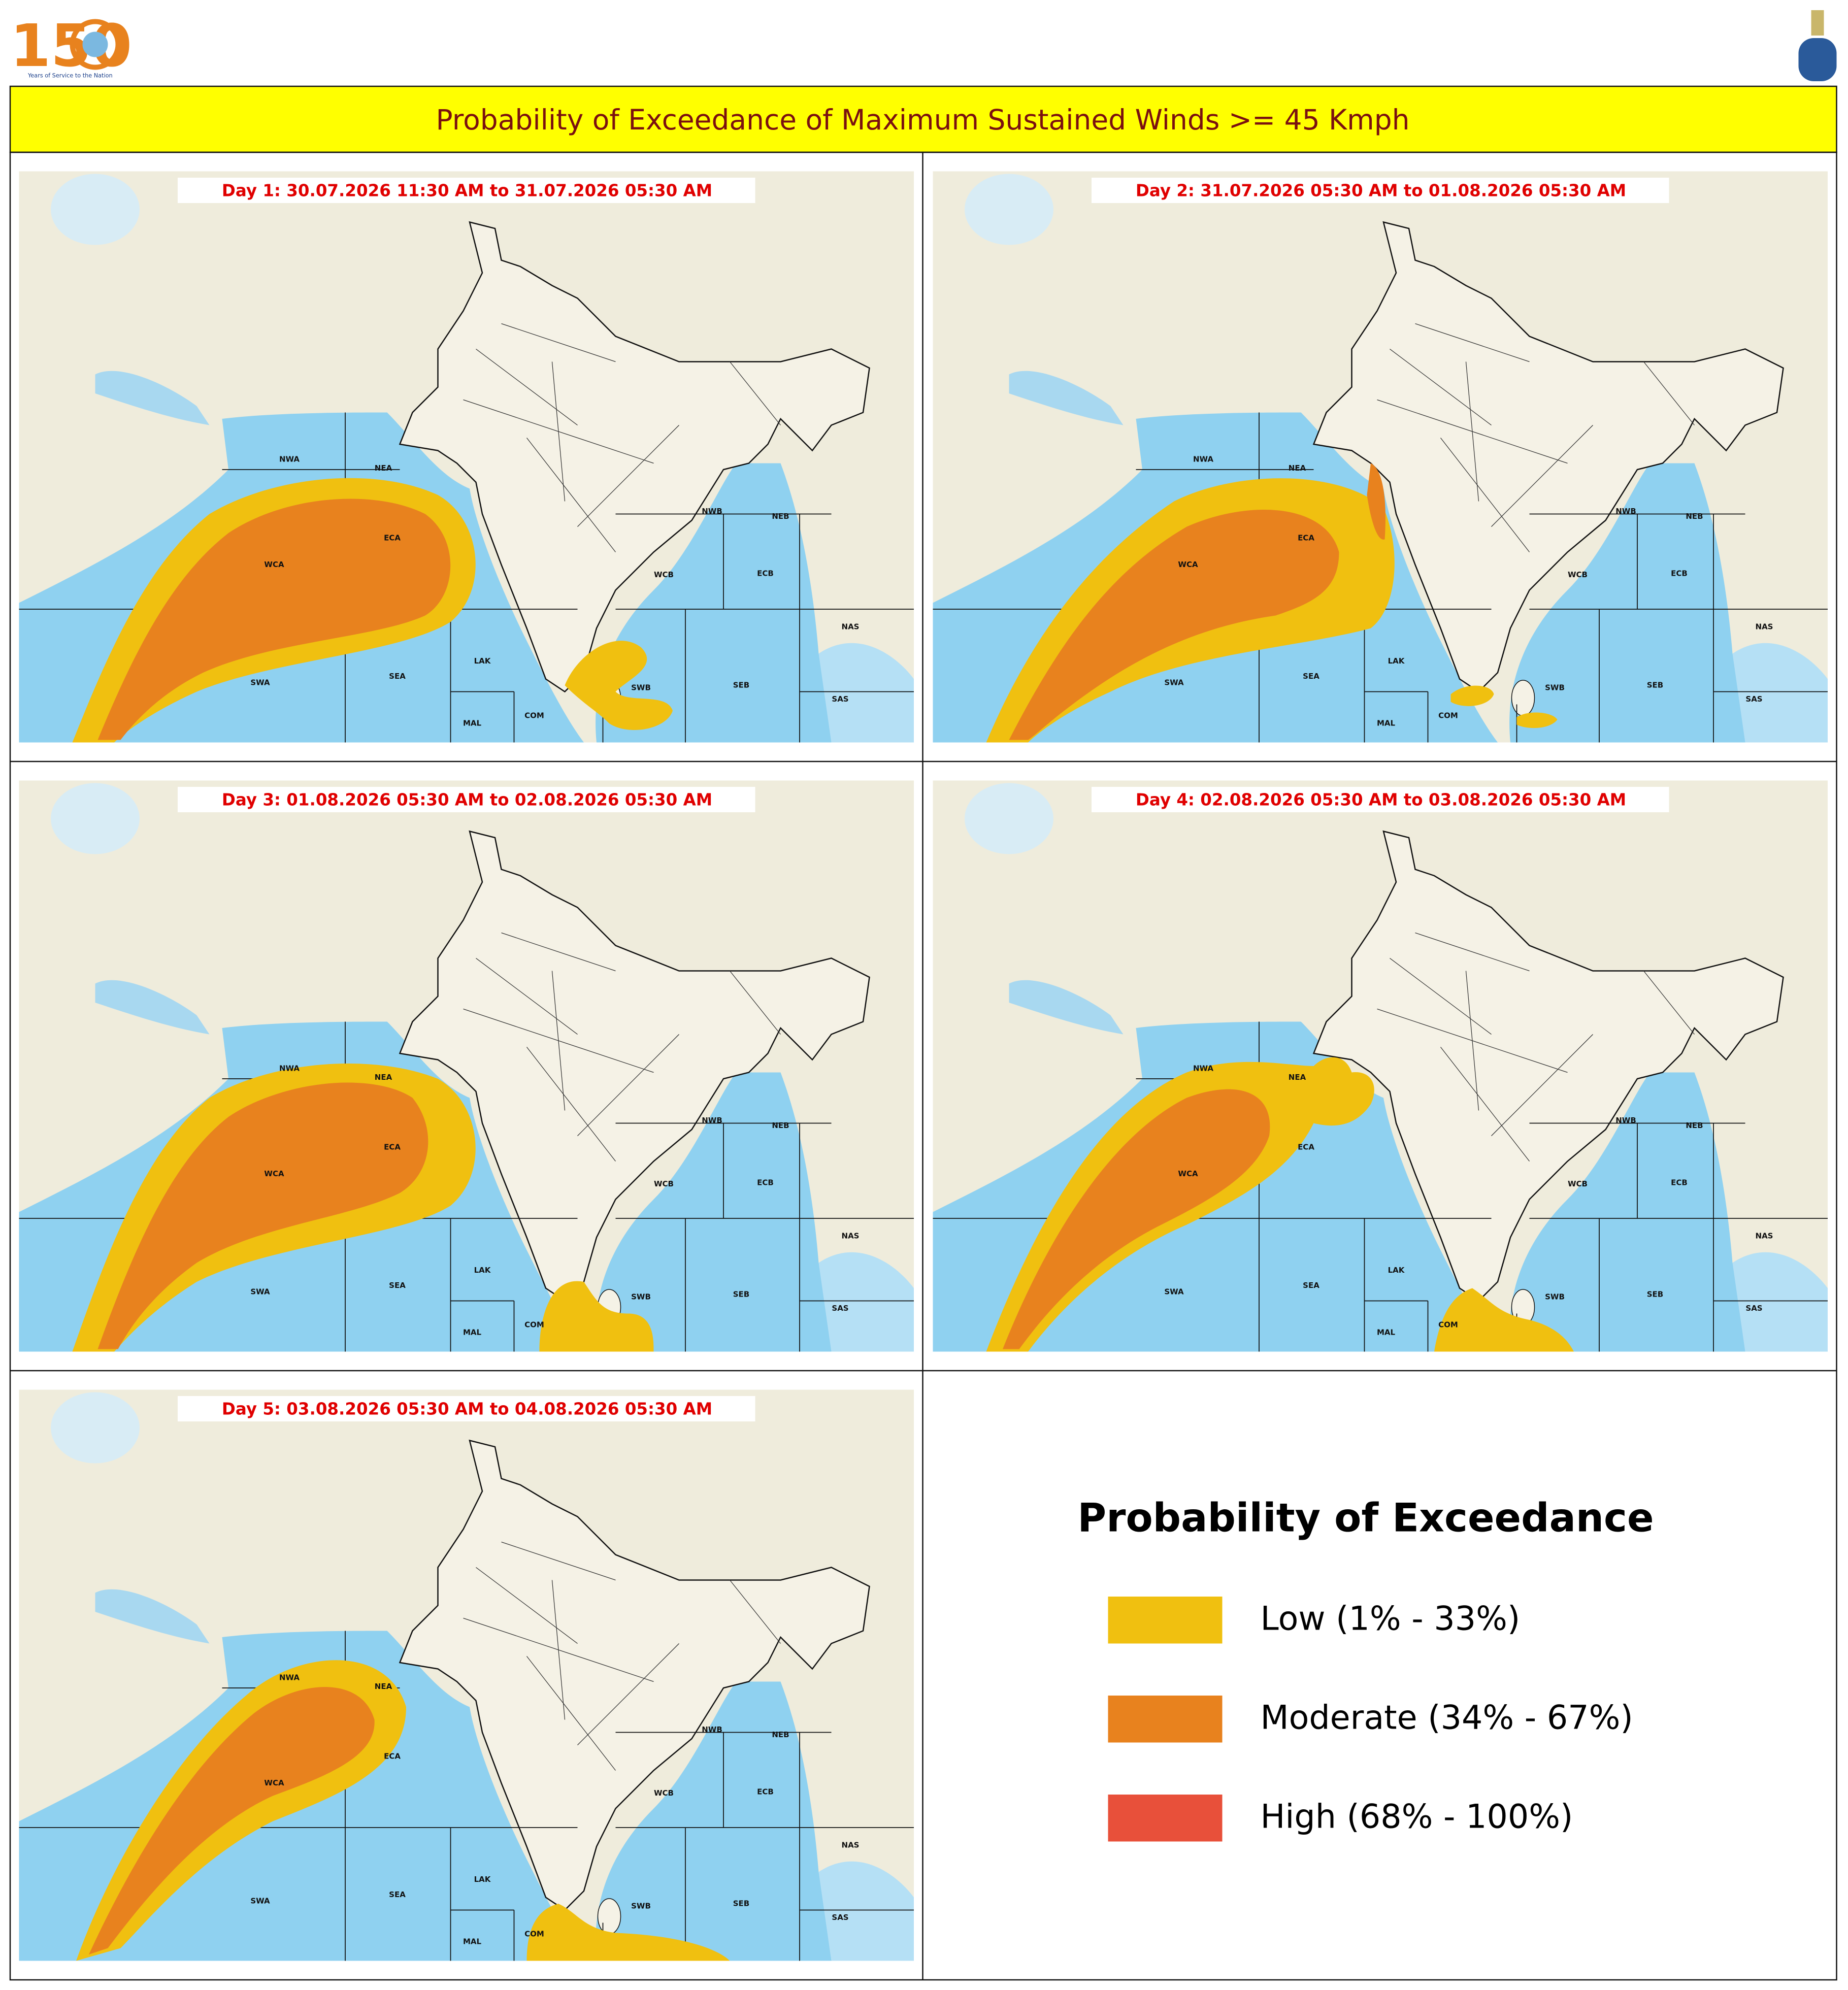  What do you see at coordinates (70, 76) in the screenshot?
I see `logo-caption: Years of Service to the Nation` at bounding box center [70, 76].